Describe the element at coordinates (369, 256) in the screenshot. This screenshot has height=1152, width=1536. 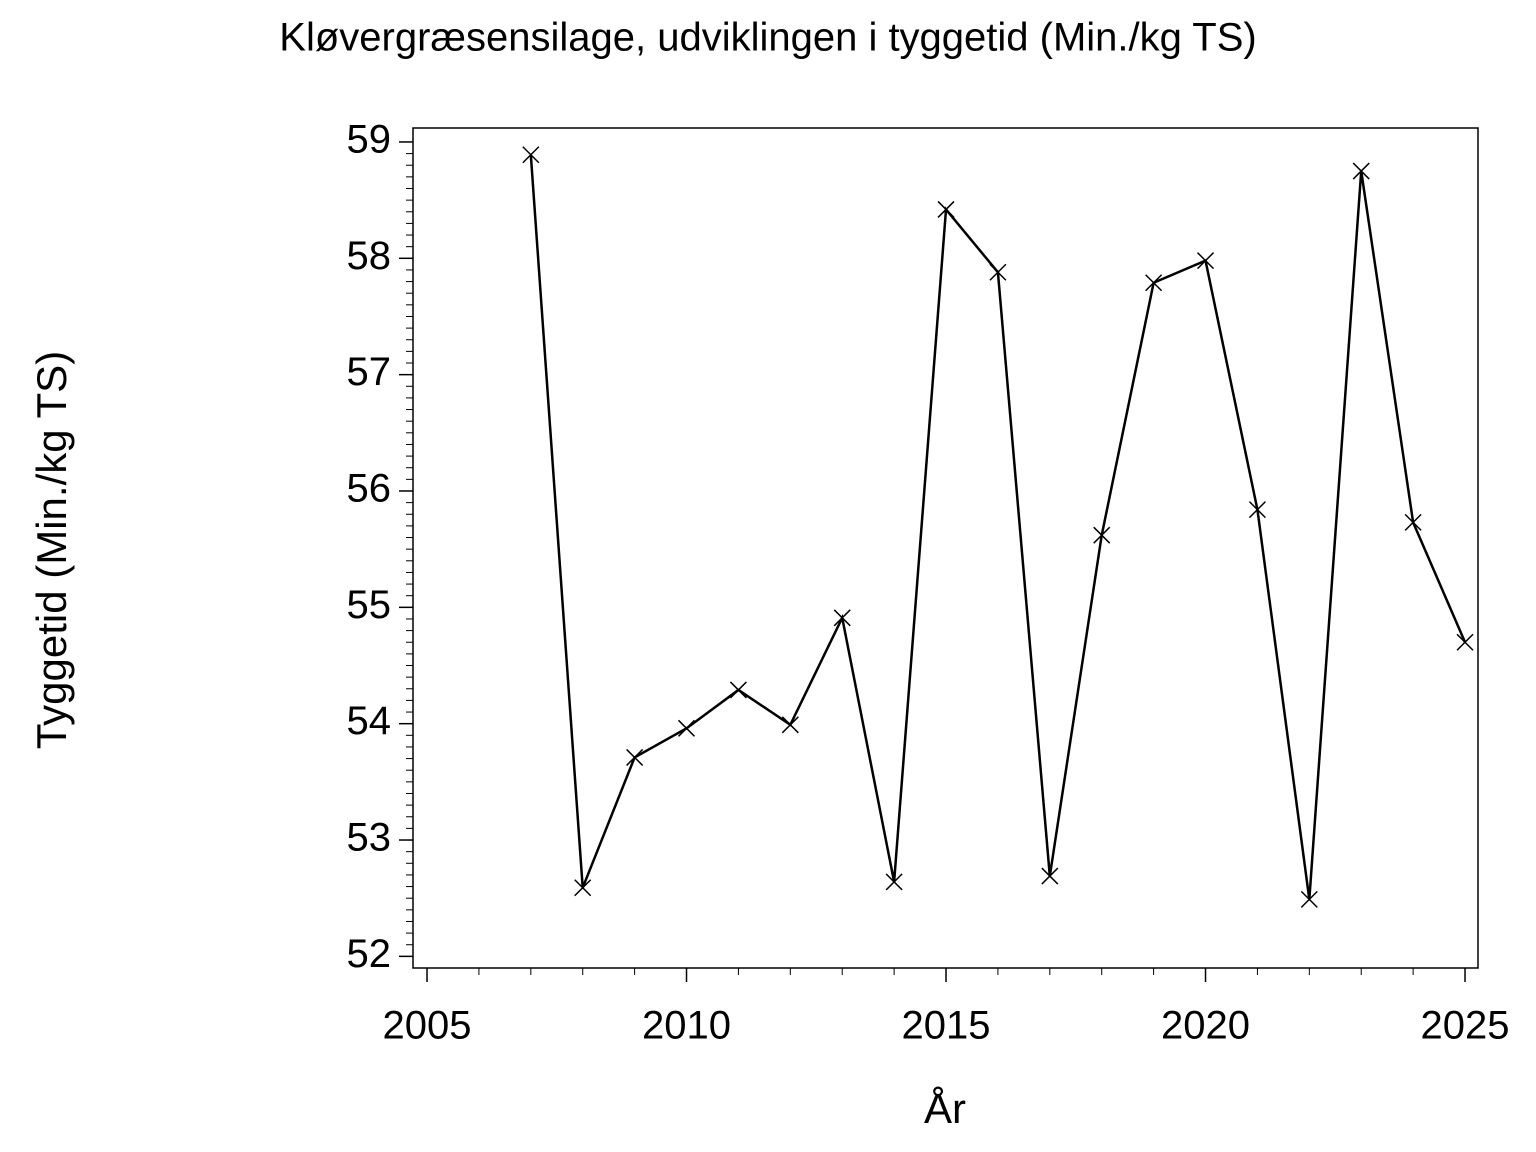
I see `y-tick-label: 58` at that location.